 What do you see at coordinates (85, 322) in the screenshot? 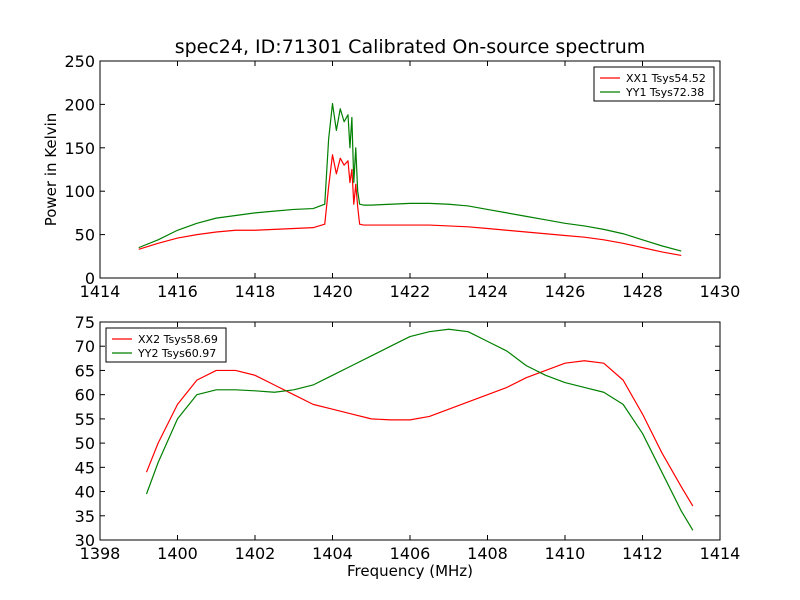
I see `y-tick-label: 75` at bounding box center [85, 322].